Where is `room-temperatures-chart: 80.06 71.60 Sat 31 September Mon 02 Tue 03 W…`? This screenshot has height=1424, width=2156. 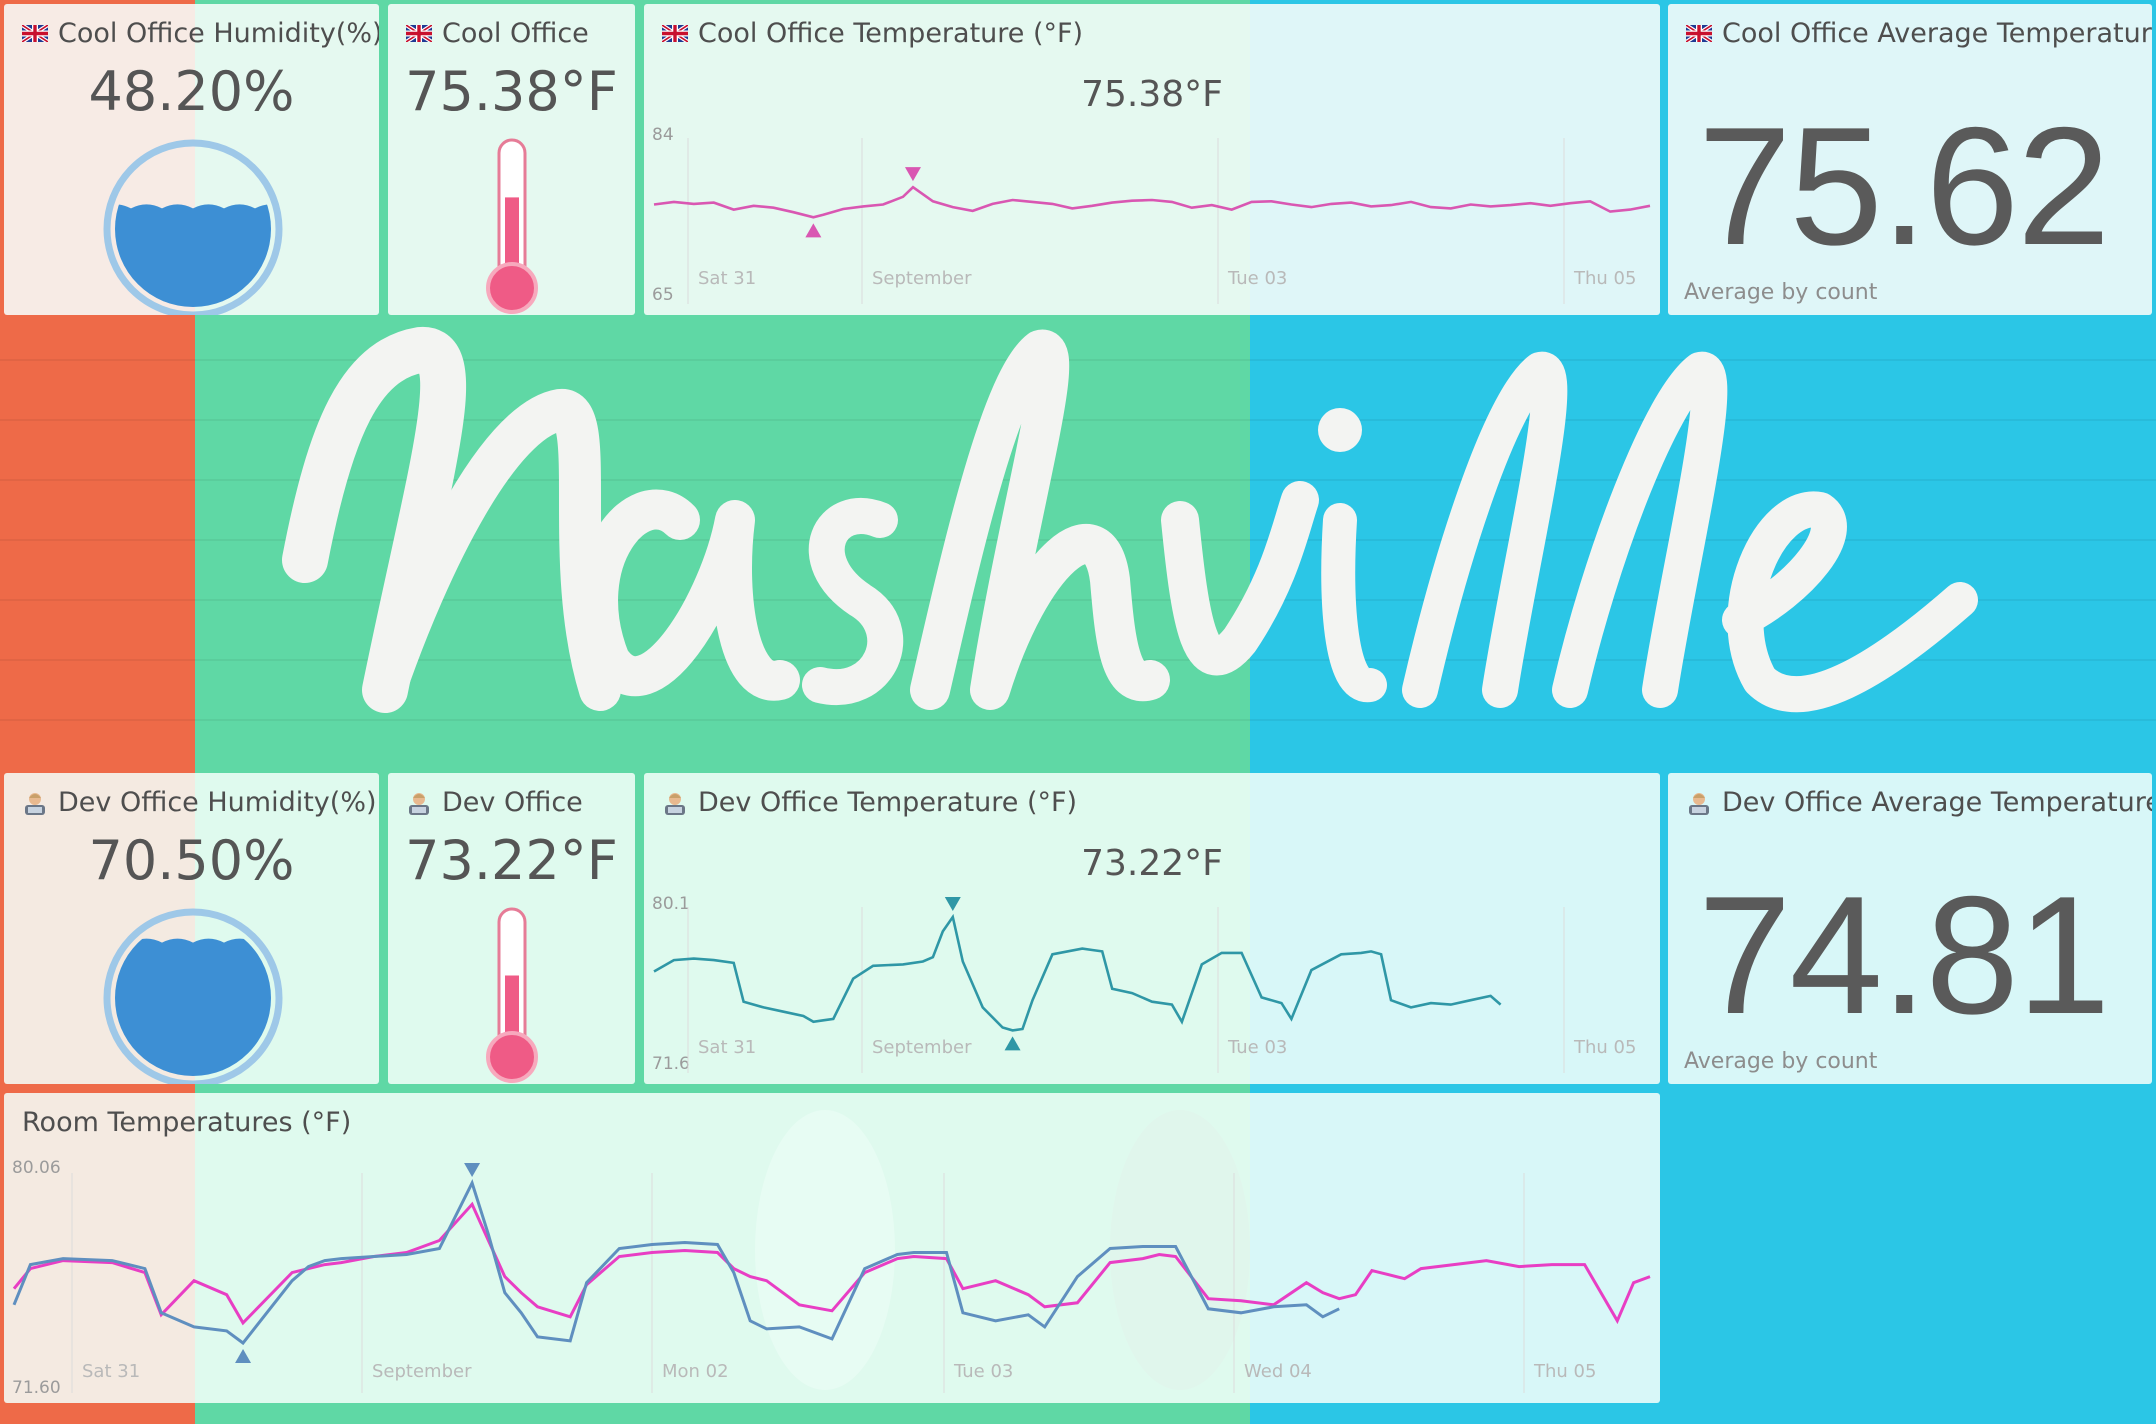 room-temperatures-chart: 80.06 71.60 Sat 31 September Mon 02 Tue 03 W… is located at coordinates (831, 1278).